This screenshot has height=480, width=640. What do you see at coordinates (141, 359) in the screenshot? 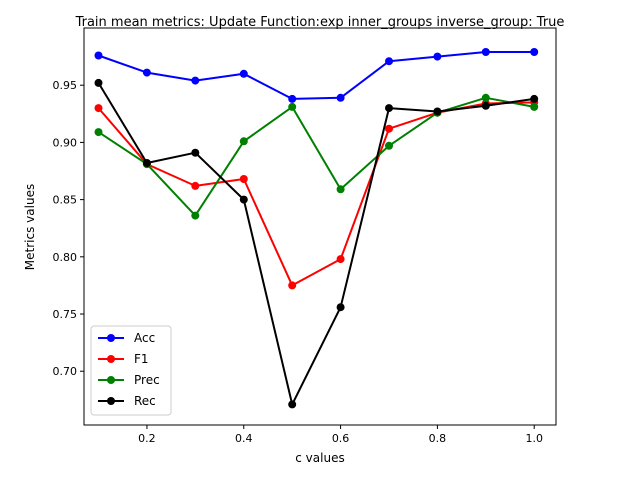
I see `legend-label-f1: F1` at bounding box center [141, 359].